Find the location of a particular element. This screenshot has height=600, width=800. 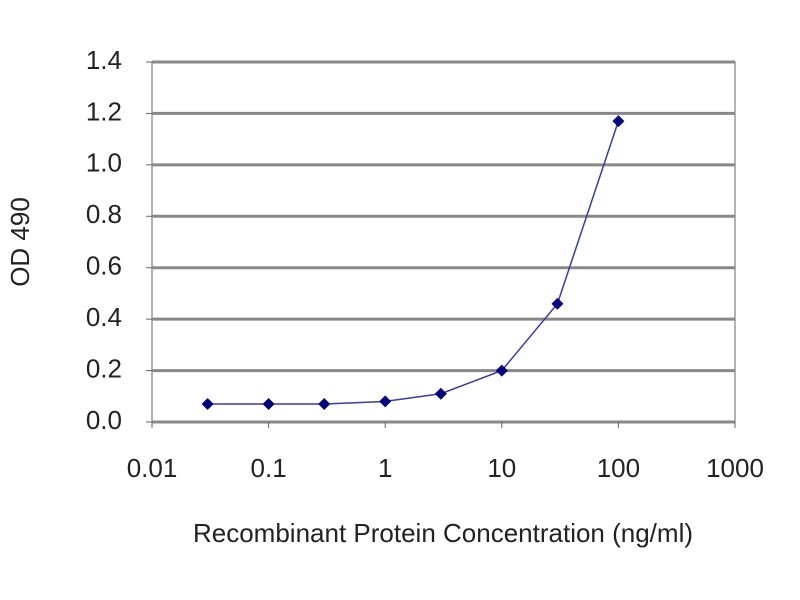

y-tick-label: 0.8 is located at coordinates (104, 214).